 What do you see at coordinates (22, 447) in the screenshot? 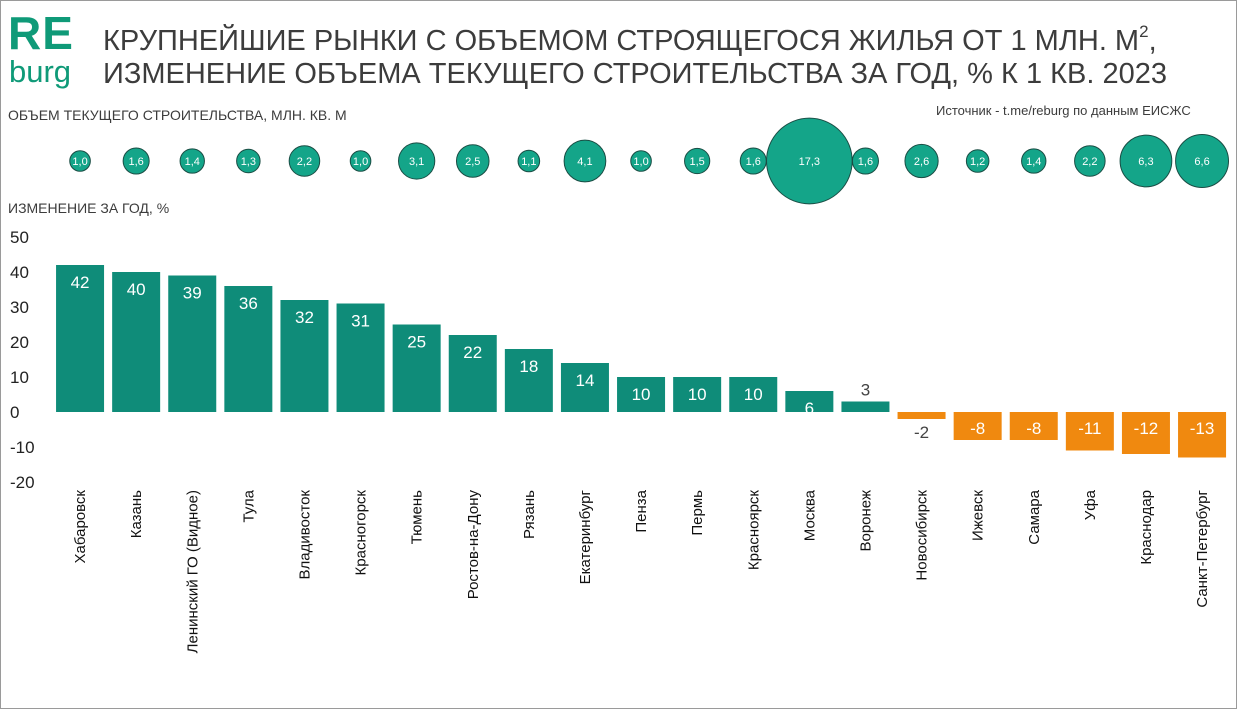
I see `y-tick-label: -10` at bounding box center [22, 447].